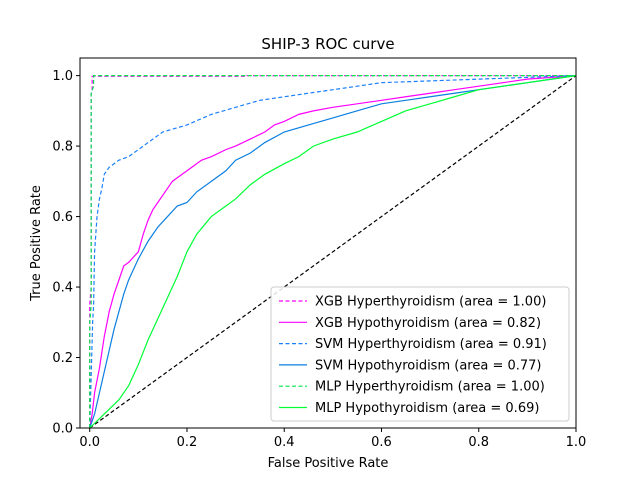  Describe the element at coordinates (478, 442) in the screenshot. I see `x-tick-label: 0.8` at that location.